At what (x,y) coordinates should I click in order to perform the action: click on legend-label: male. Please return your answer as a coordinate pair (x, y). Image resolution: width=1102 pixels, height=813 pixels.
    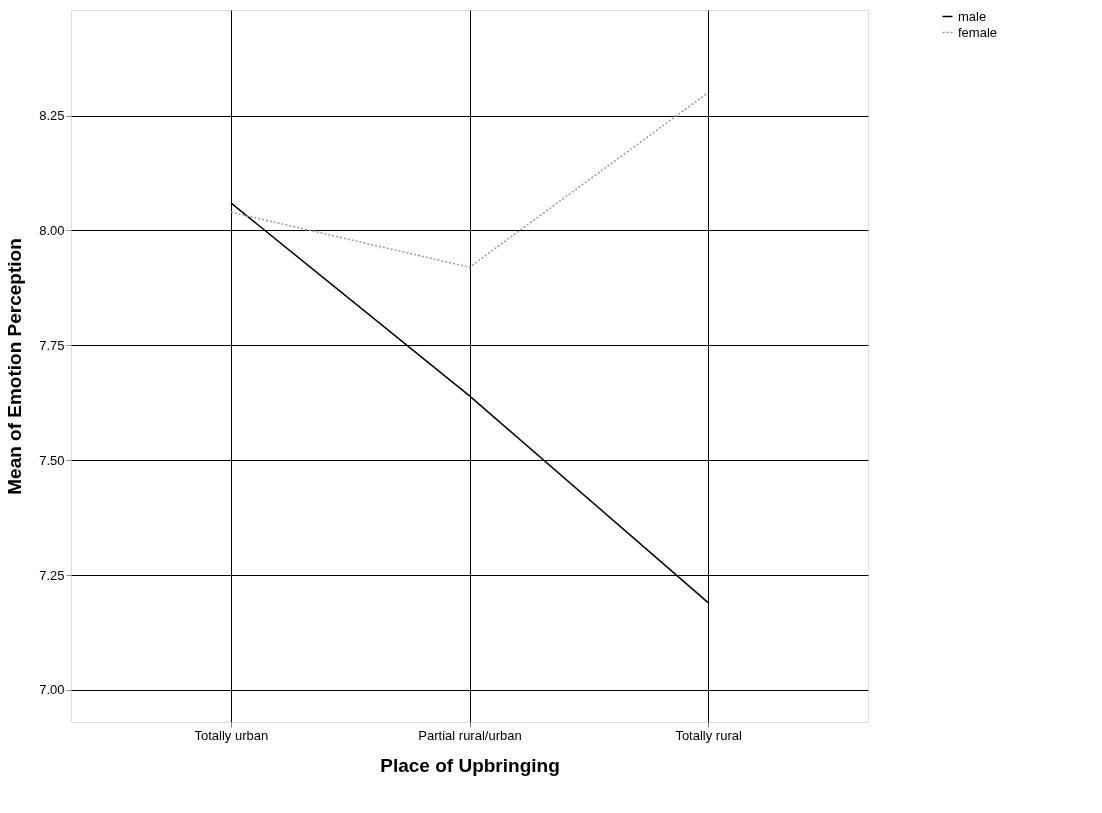
    Looking at the image, I should click on (972, 16).